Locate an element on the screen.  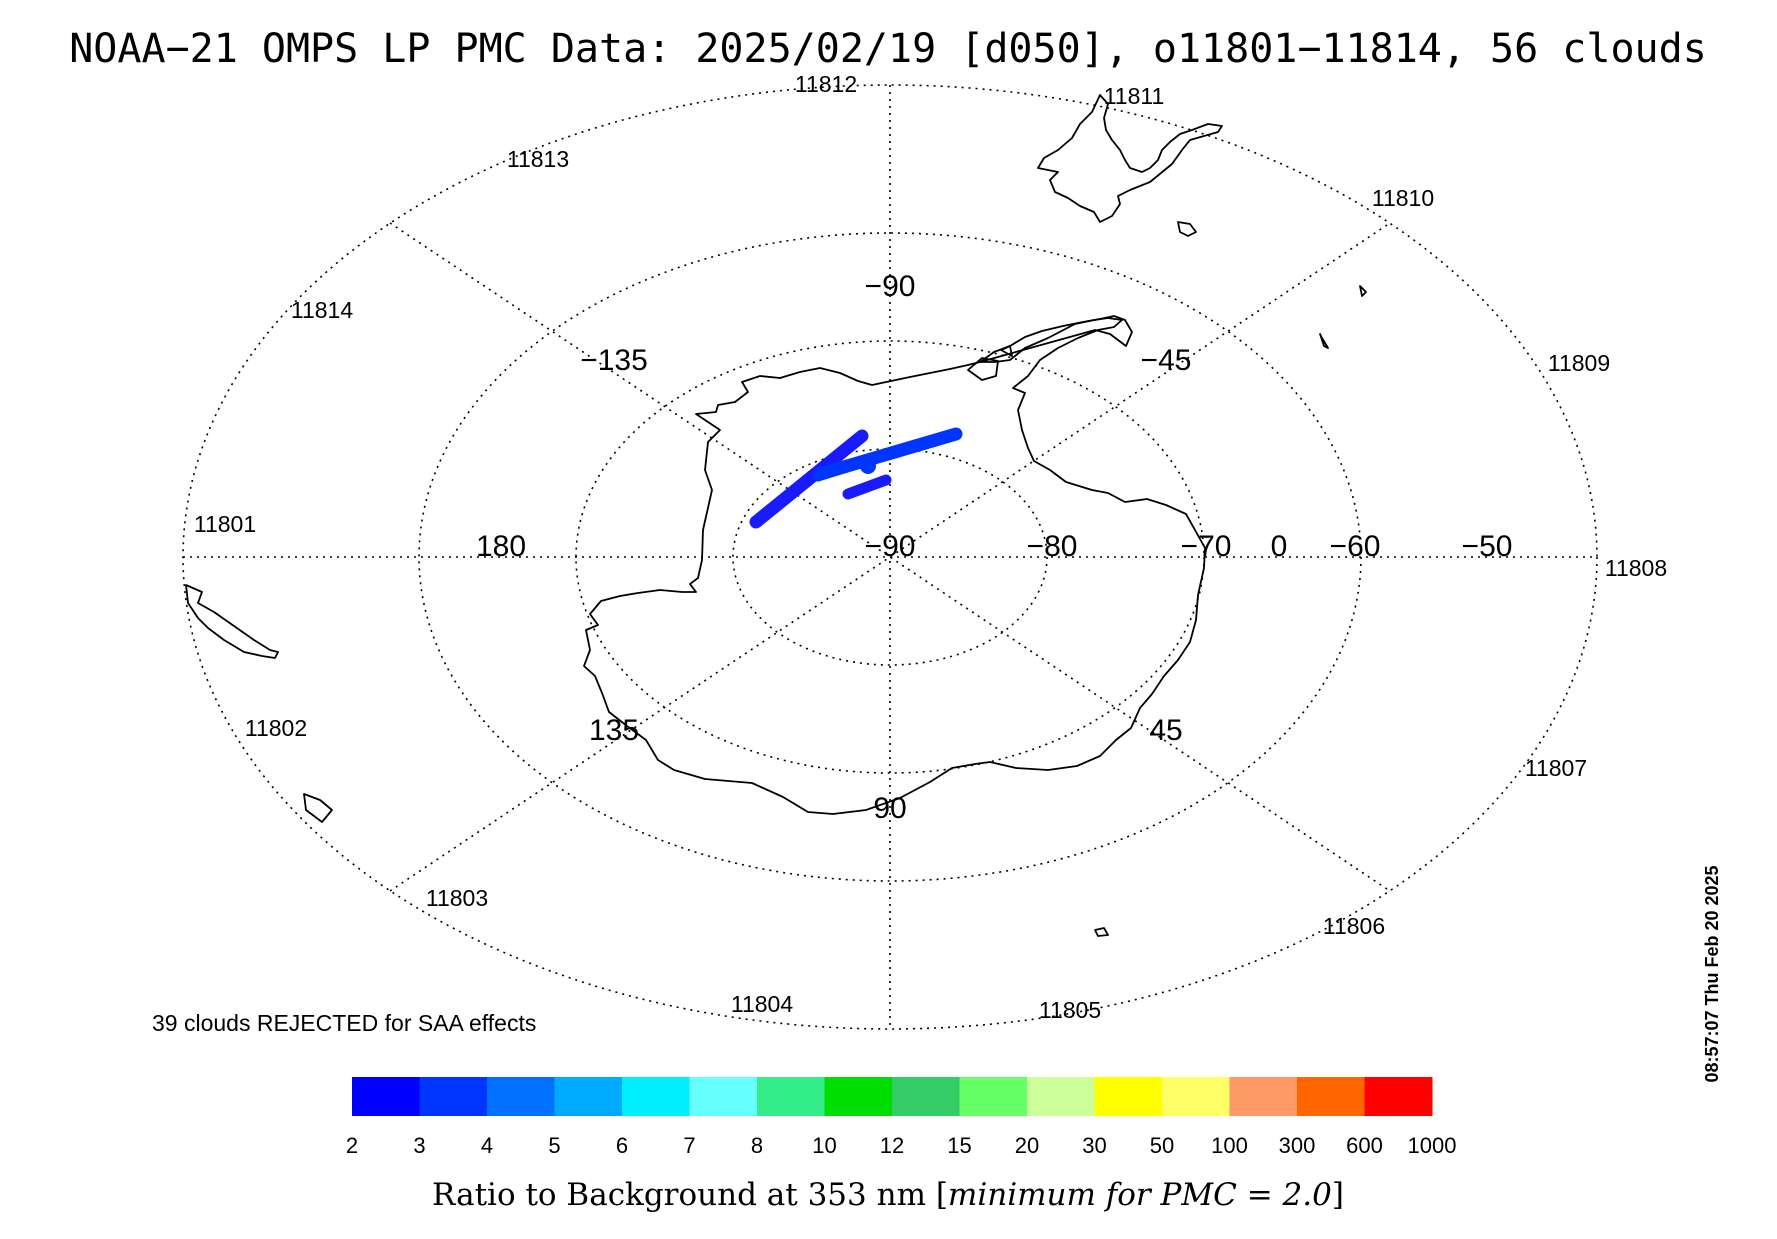
lon-label-neg135: −135 is located at coordinates (614, 360).